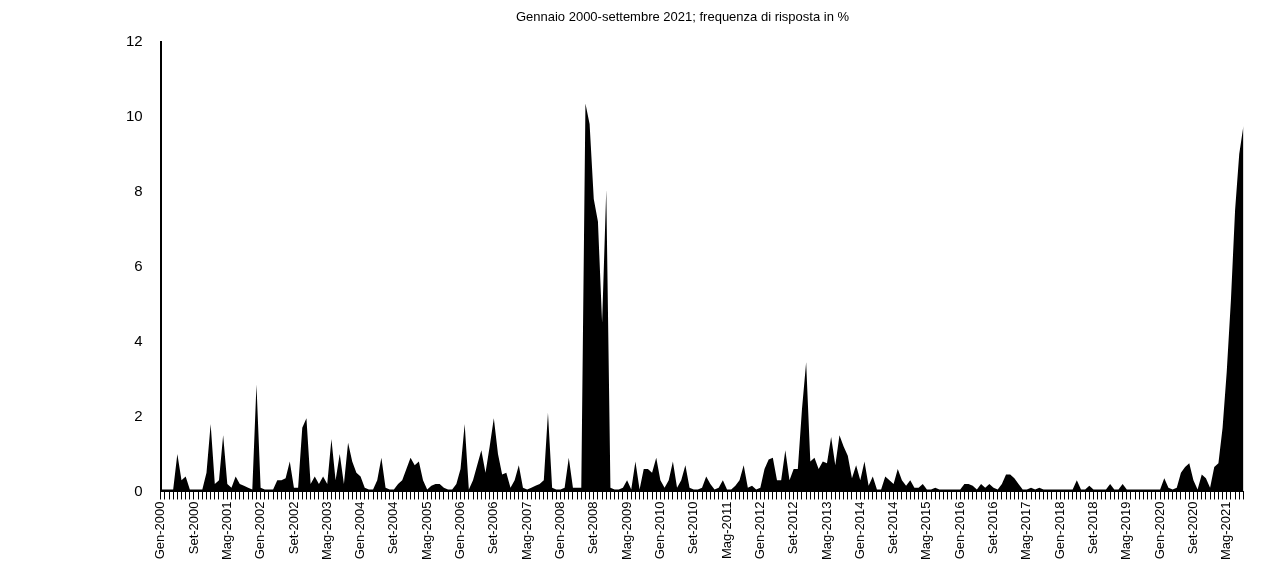 This screenshot has height=570, width=1269. What do you see at coordinates (493, 528) in the screenshot?
I see `x-tick-label: Set-2006` at bounding box center [493, 528].